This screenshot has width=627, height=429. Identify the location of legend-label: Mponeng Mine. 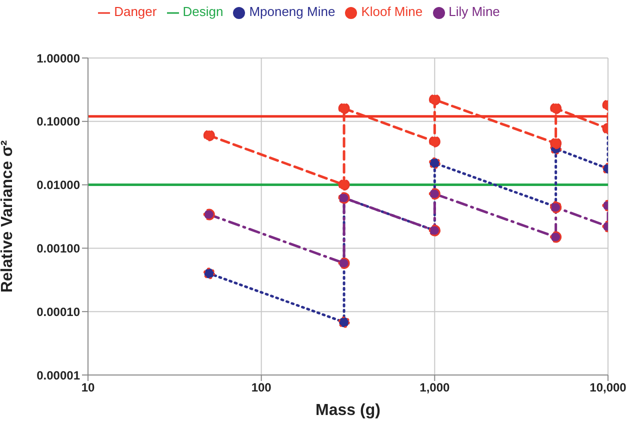
(292, 11).